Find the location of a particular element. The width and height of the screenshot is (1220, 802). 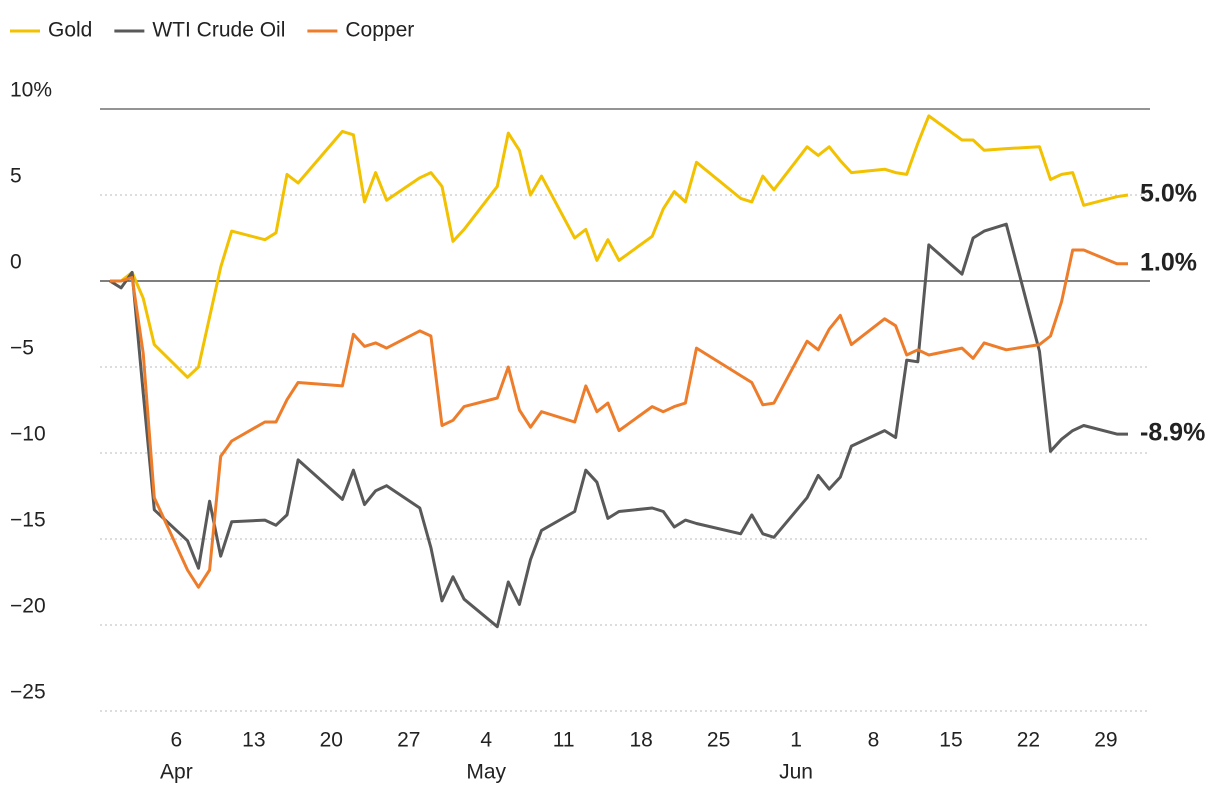

y-tick-label: 0 is located at coordinates (16, 262).